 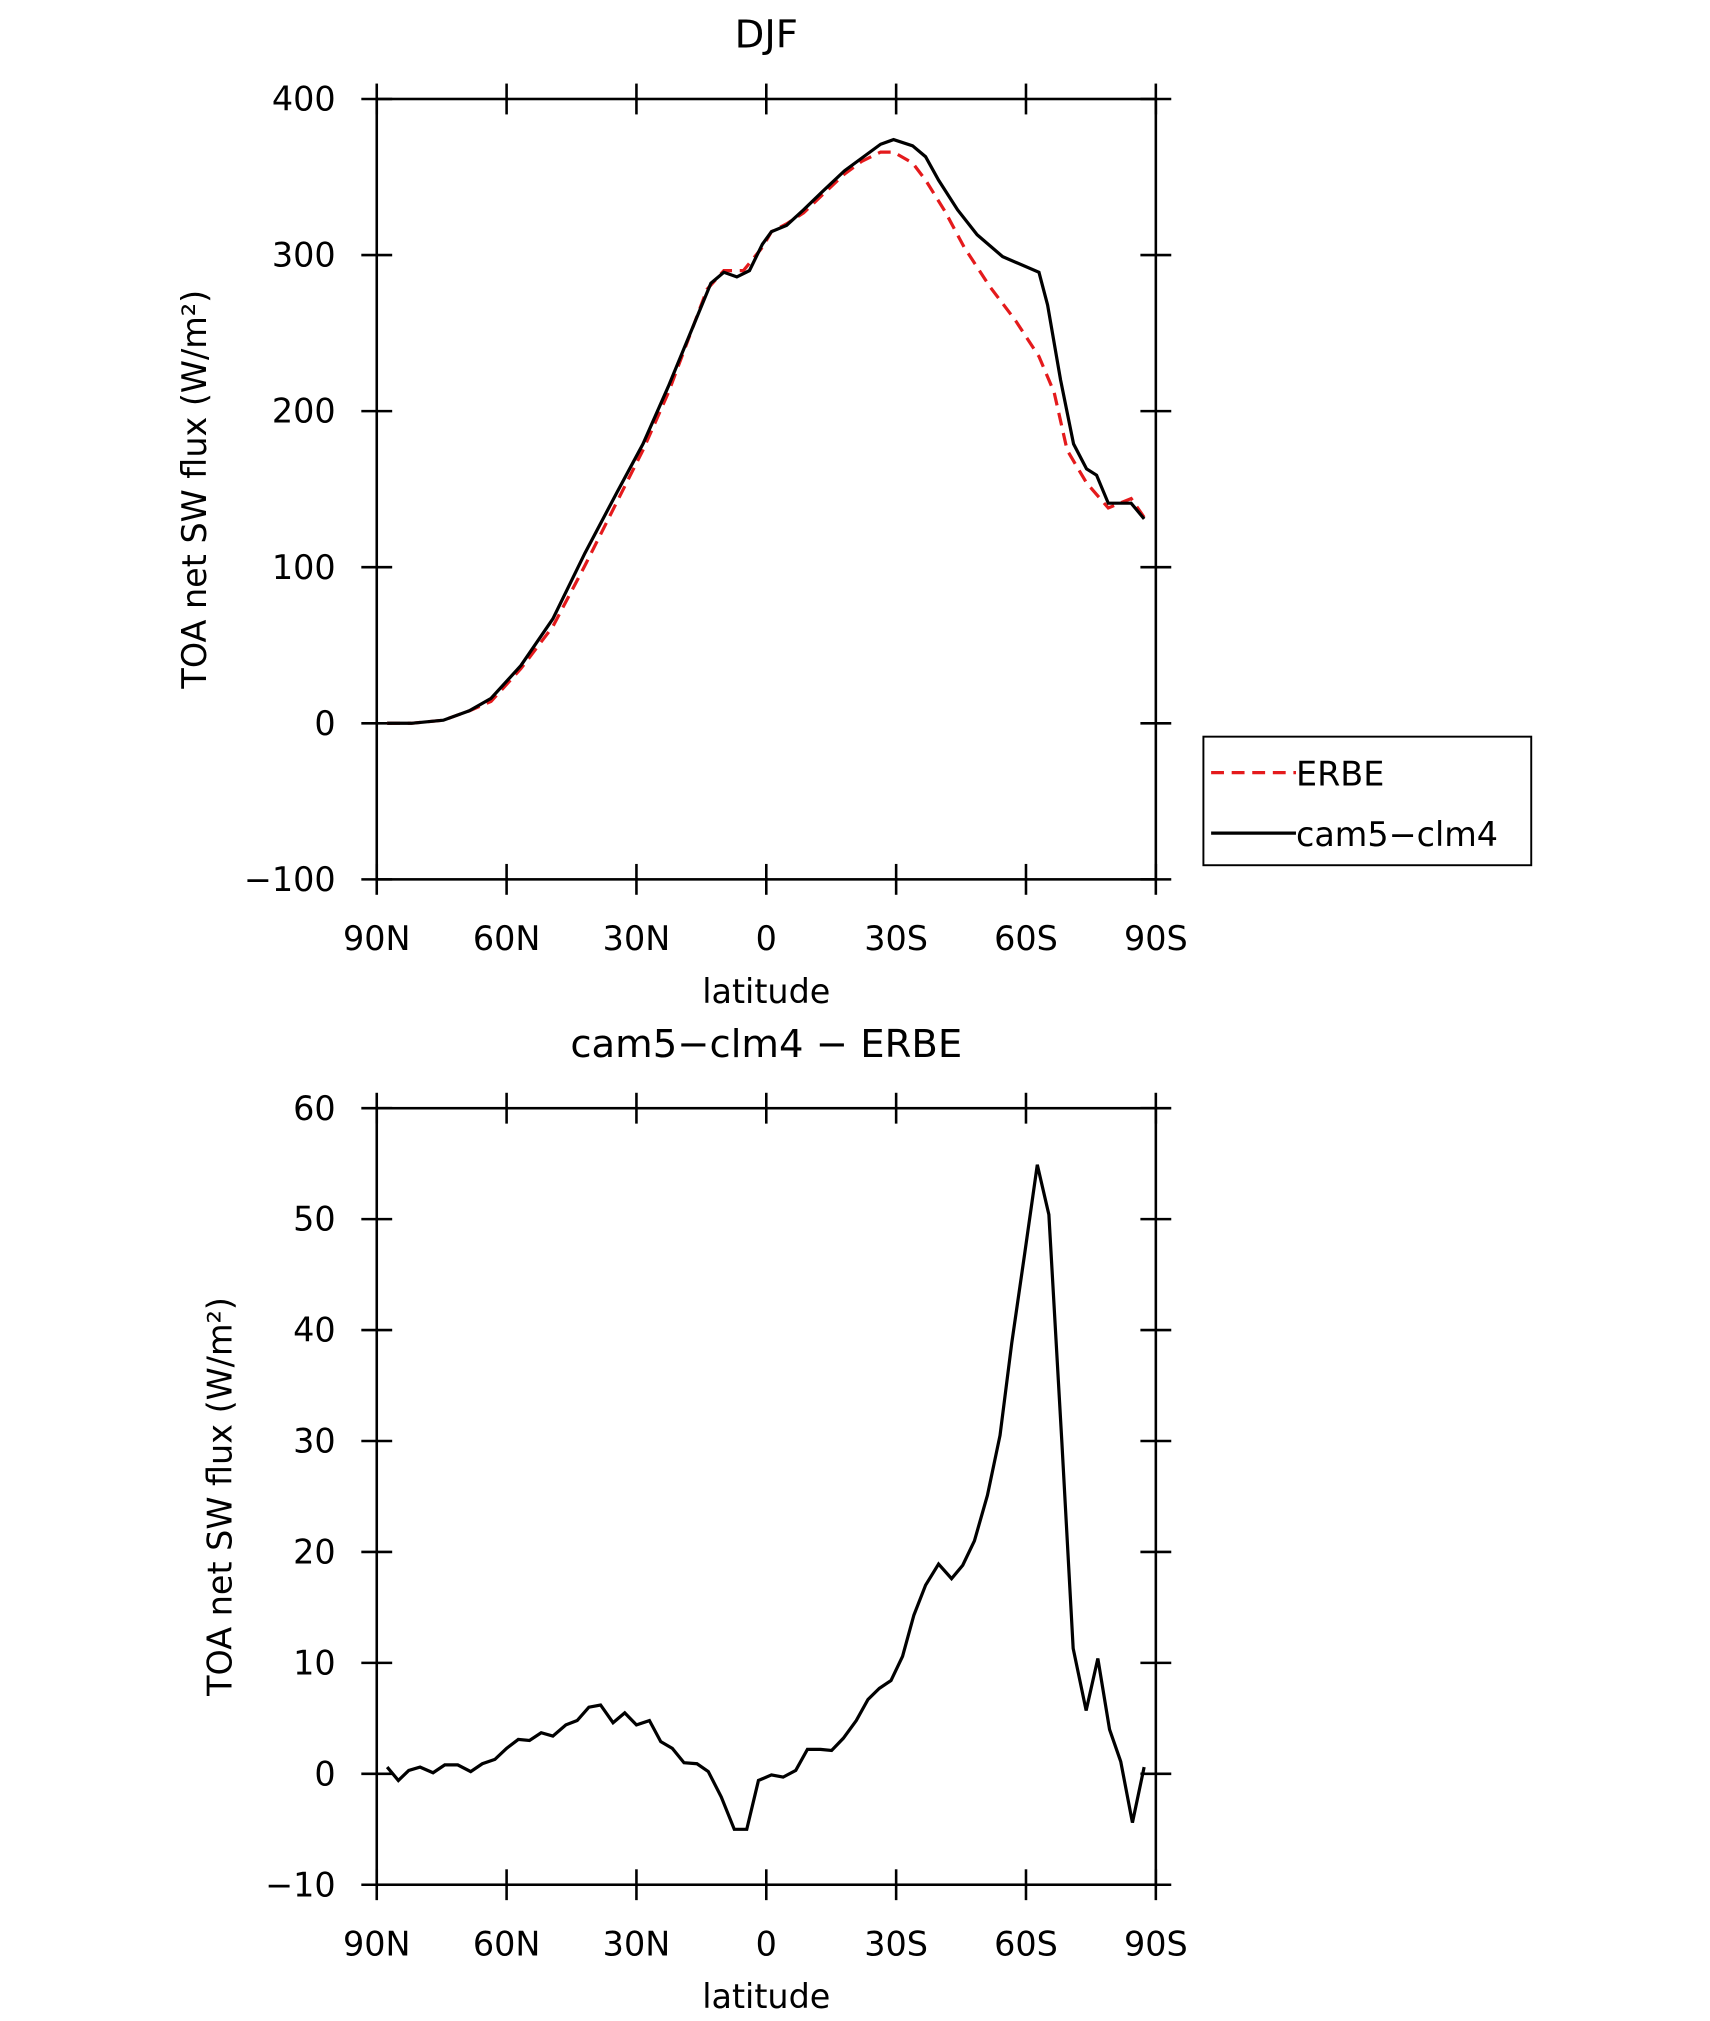 I want to click on y-tick-label: −100, so click(x=290, y=879).